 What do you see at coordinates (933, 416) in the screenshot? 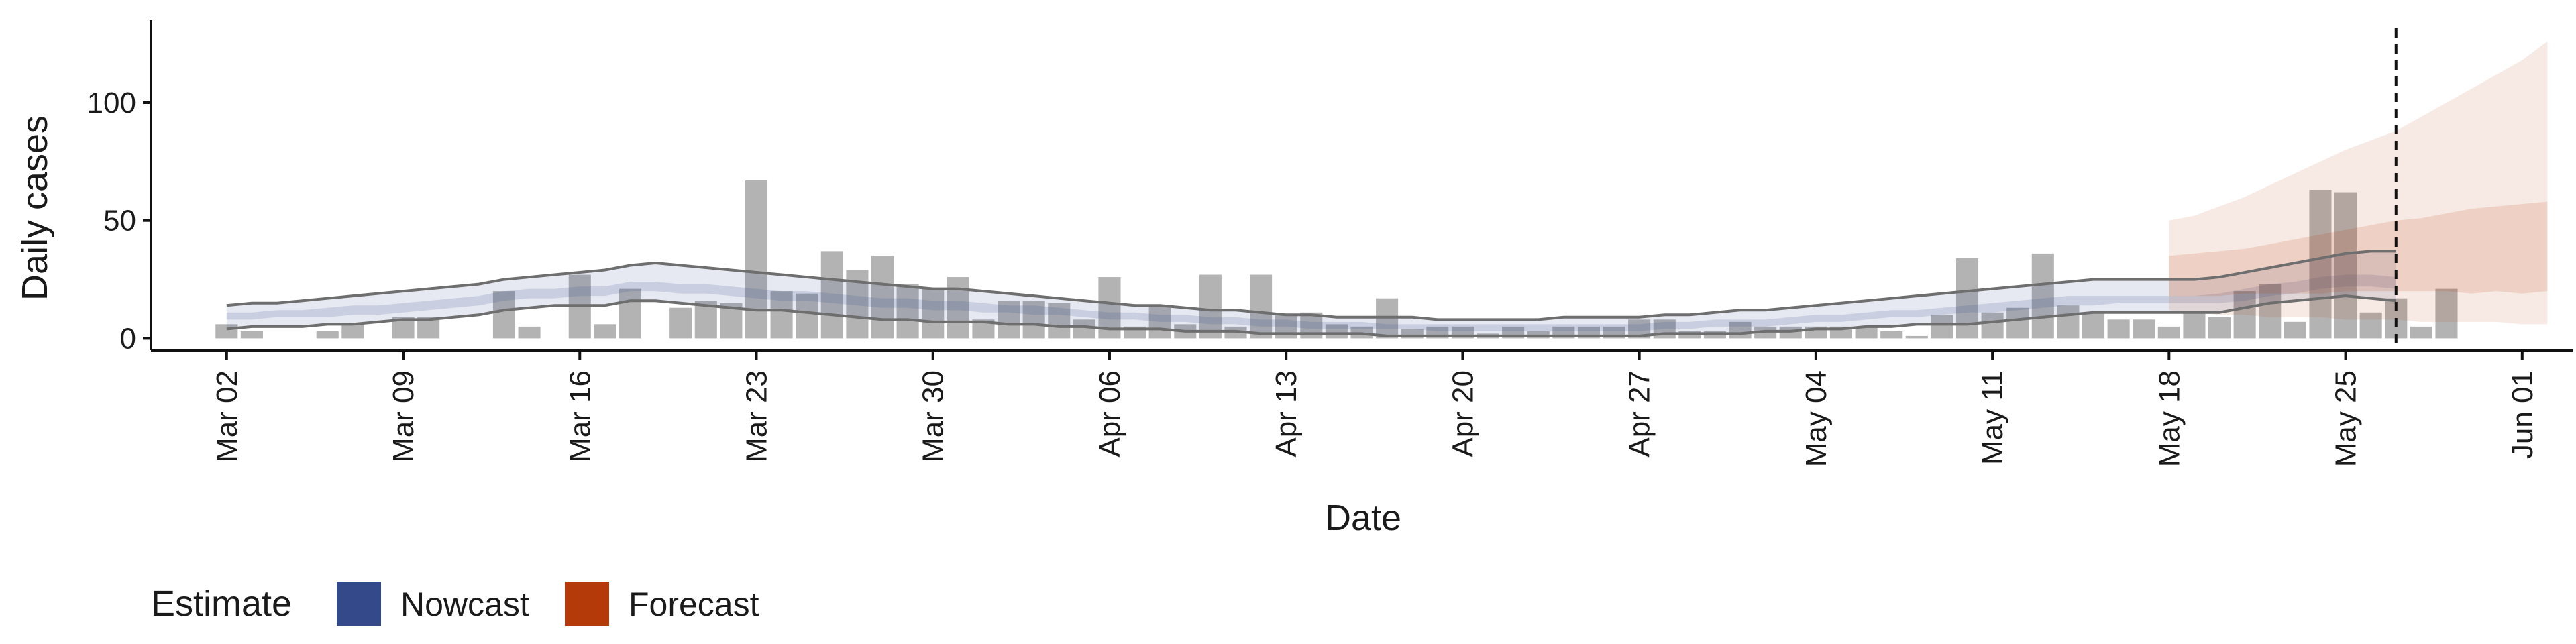
I see `x-tick-label: Mar 30` at bounding box center [933, 416].